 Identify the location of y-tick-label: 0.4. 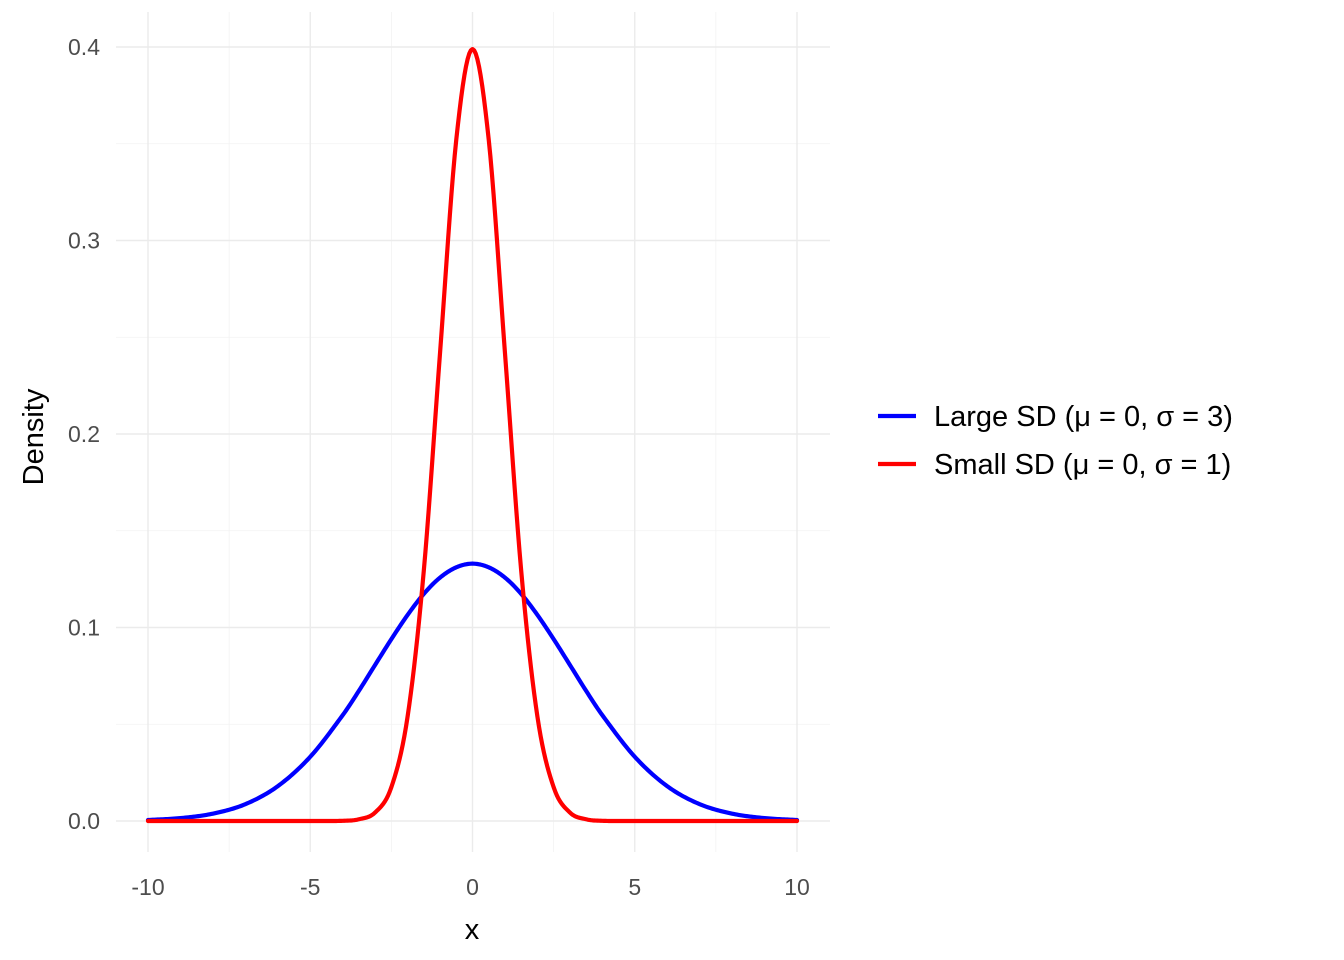
(84, 47).